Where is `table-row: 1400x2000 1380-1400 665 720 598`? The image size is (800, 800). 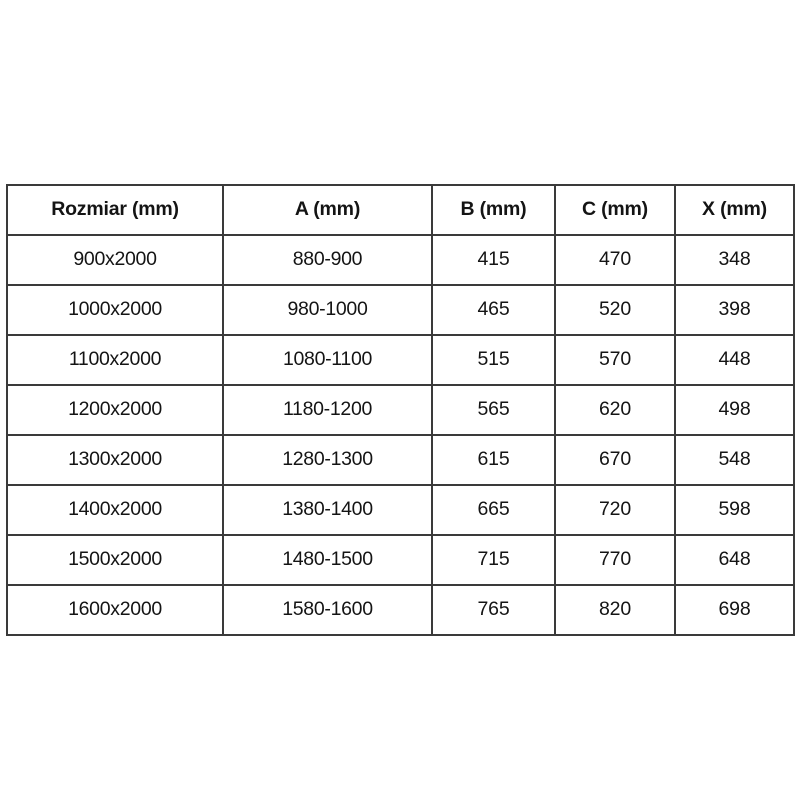 table-row: 1400x2000 1380-1400 665 720 598 is located at coordinates (400, 510).